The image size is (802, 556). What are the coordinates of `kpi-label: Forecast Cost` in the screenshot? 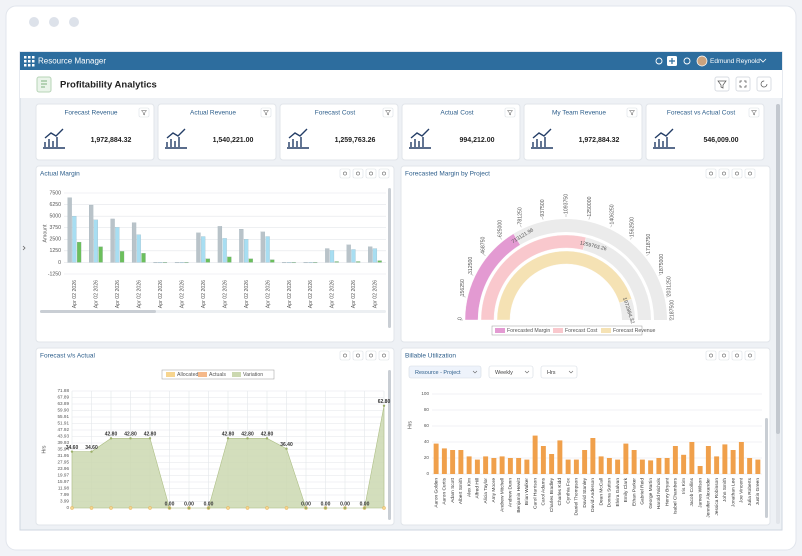 It's located at (335, 113).